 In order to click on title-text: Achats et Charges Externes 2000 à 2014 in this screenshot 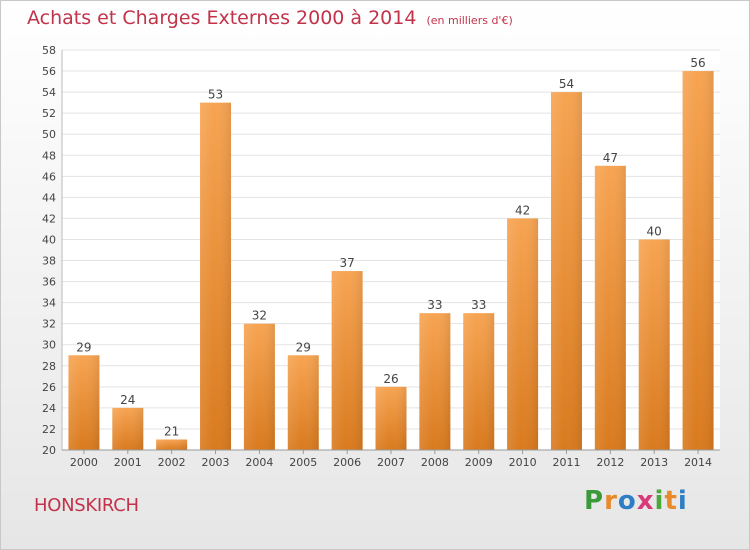, I will do `click(222, 18)`.